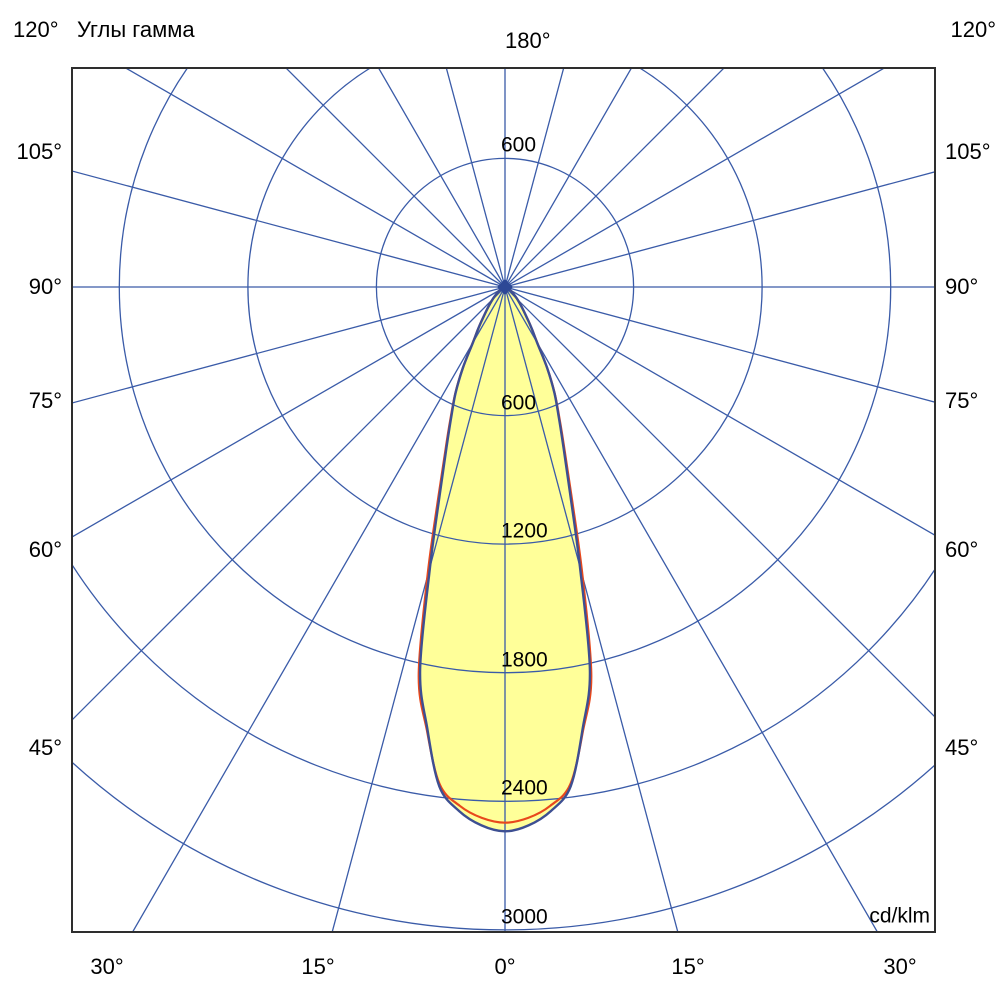 Image resolution: width=1000 pixels, height=1000 pixels. Describe the element at coordinates (36, 29) in the screenshot. I see `top-left-angle-label: 120°` at that location.